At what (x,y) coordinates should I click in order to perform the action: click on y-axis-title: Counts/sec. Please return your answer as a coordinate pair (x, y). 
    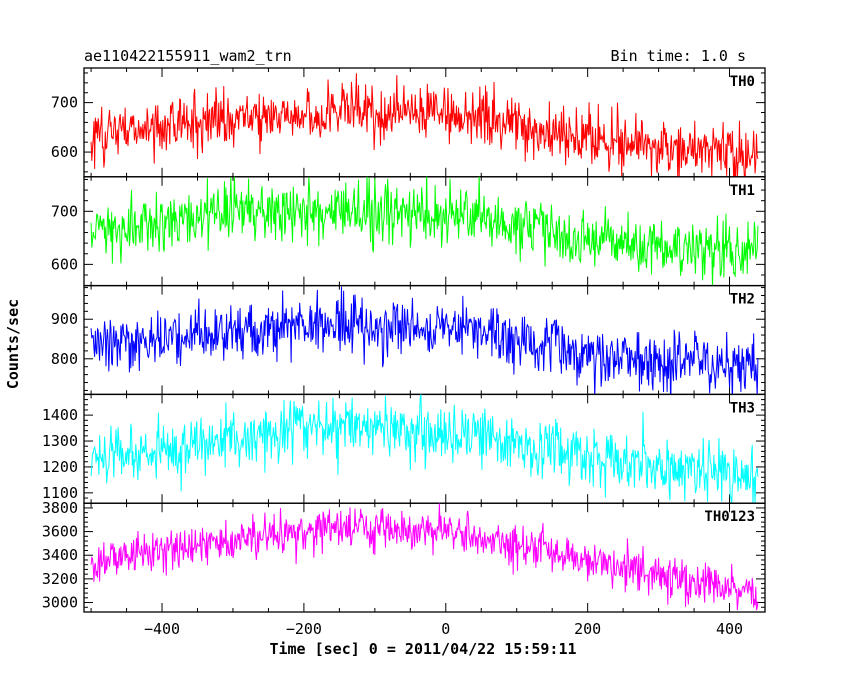
    Looking at the image, I should click on (13, 344).